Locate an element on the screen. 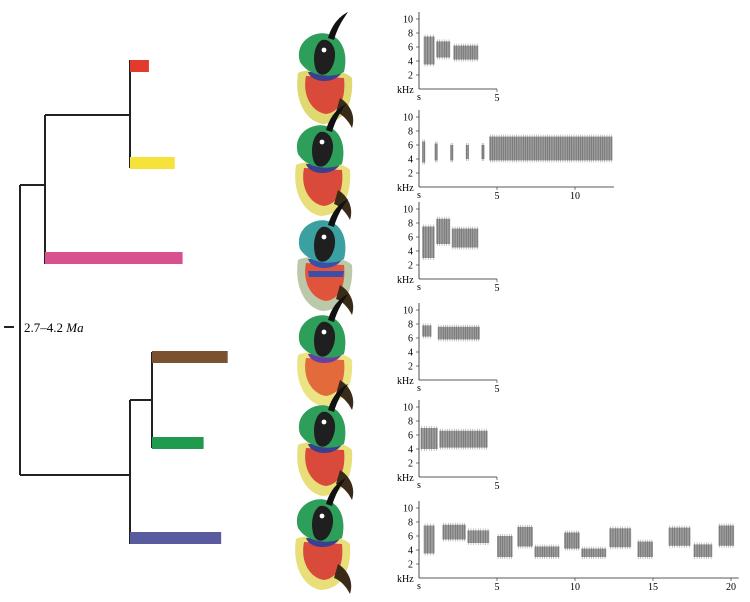 The width and height of the screenshot is (750, 602). node-age-label: 2.7–4.2 Ma is located at coordinates (54, 327).